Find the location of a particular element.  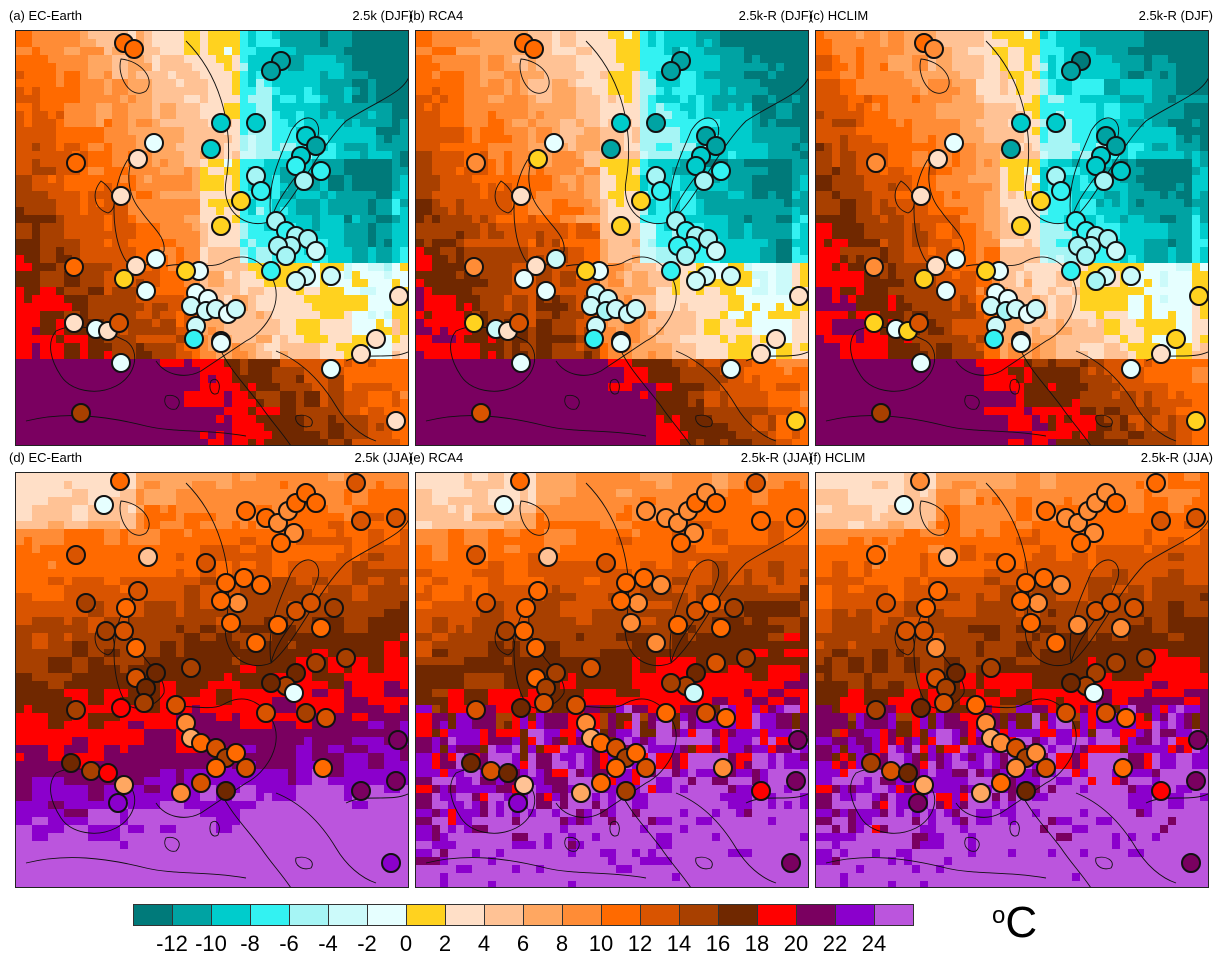

colorbar-tick-label: -8 is located at coordinates (250, 943).